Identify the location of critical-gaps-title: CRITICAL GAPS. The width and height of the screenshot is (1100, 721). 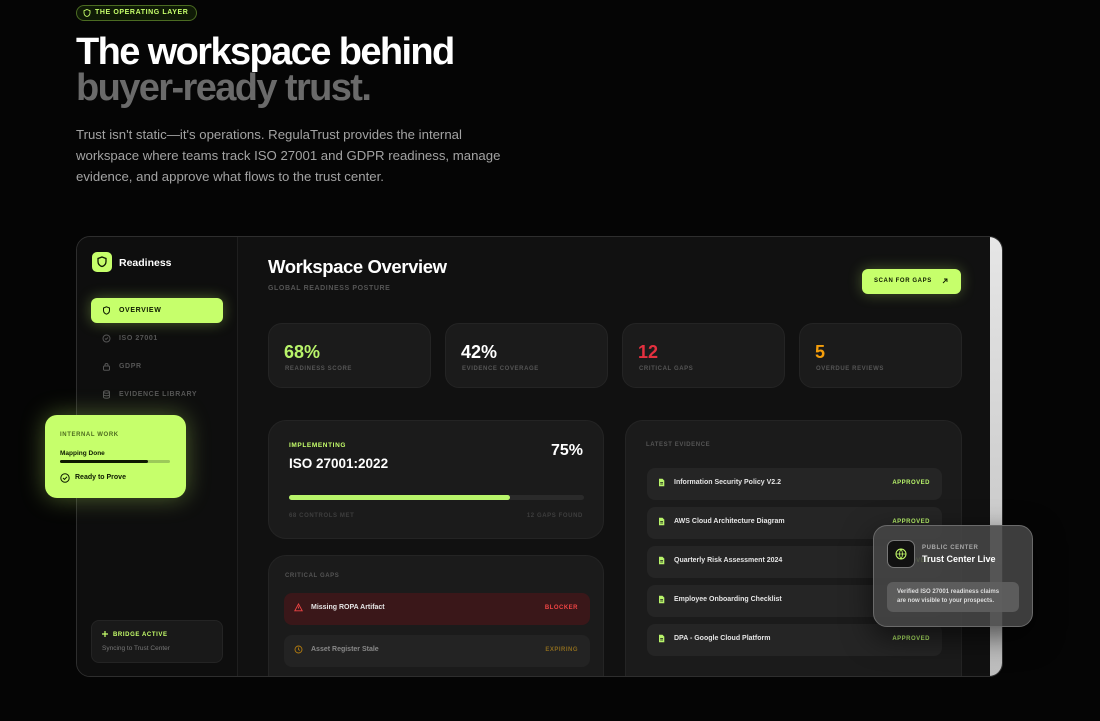
(312, 576).